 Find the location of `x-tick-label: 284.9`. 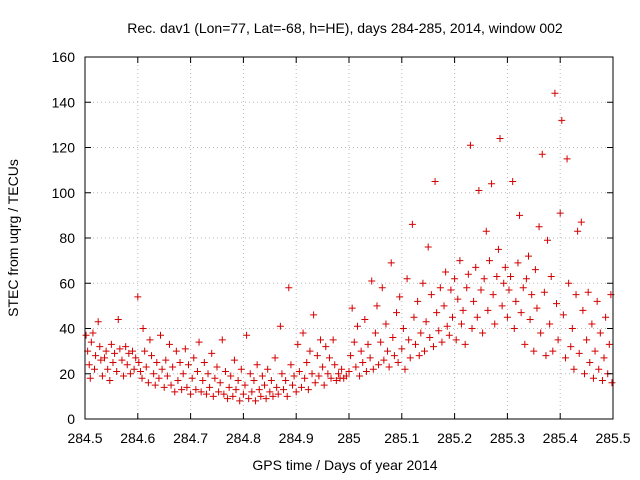

x-tick-label: 284.9 is located at coordinates (296, 438).